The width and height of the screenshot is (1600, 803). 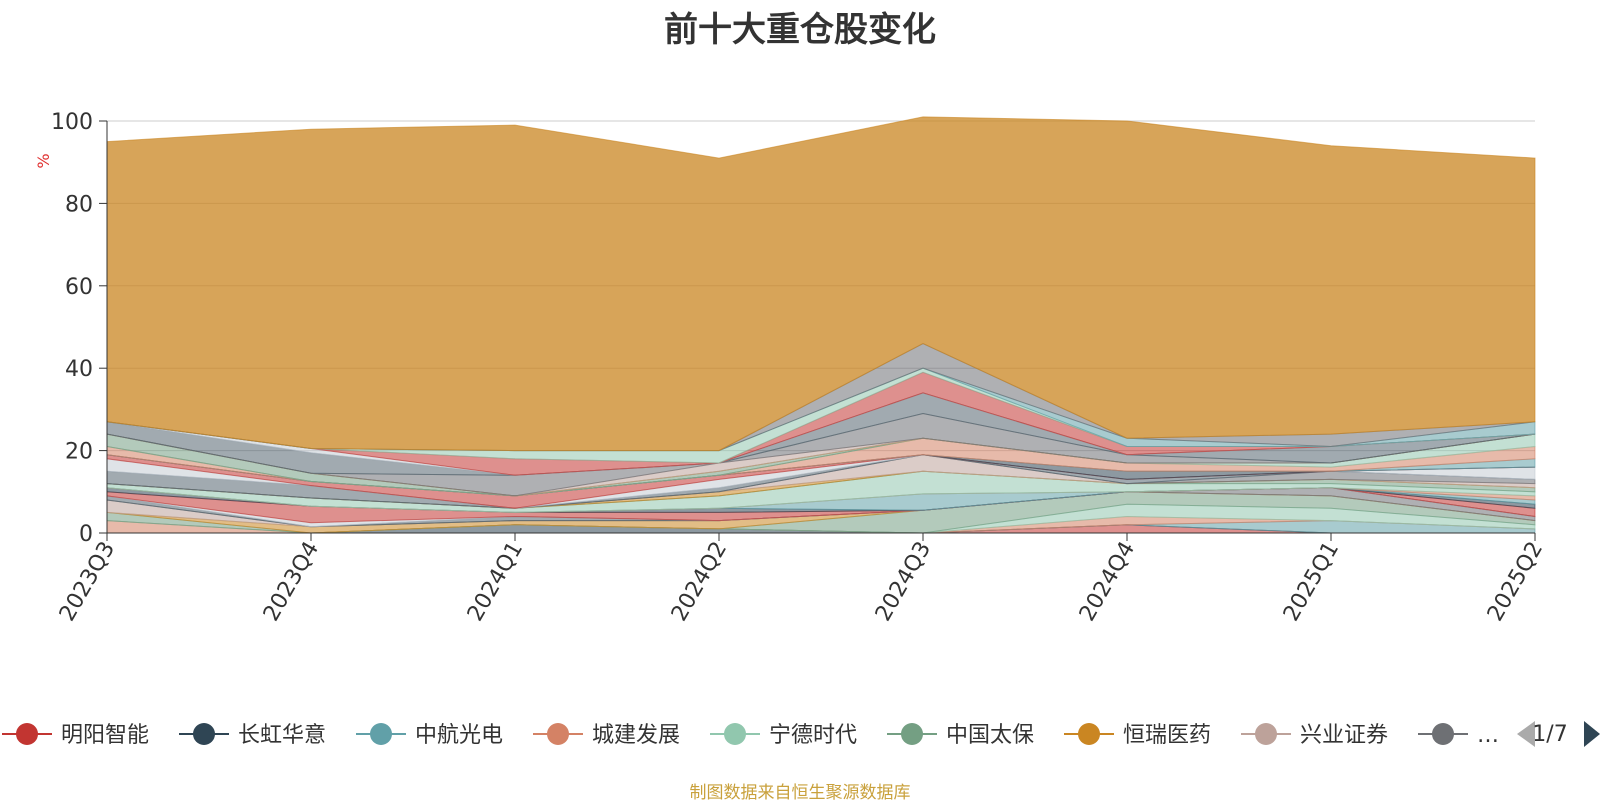 I want to click on y-axis-label: %, so click(x=43, y=160).